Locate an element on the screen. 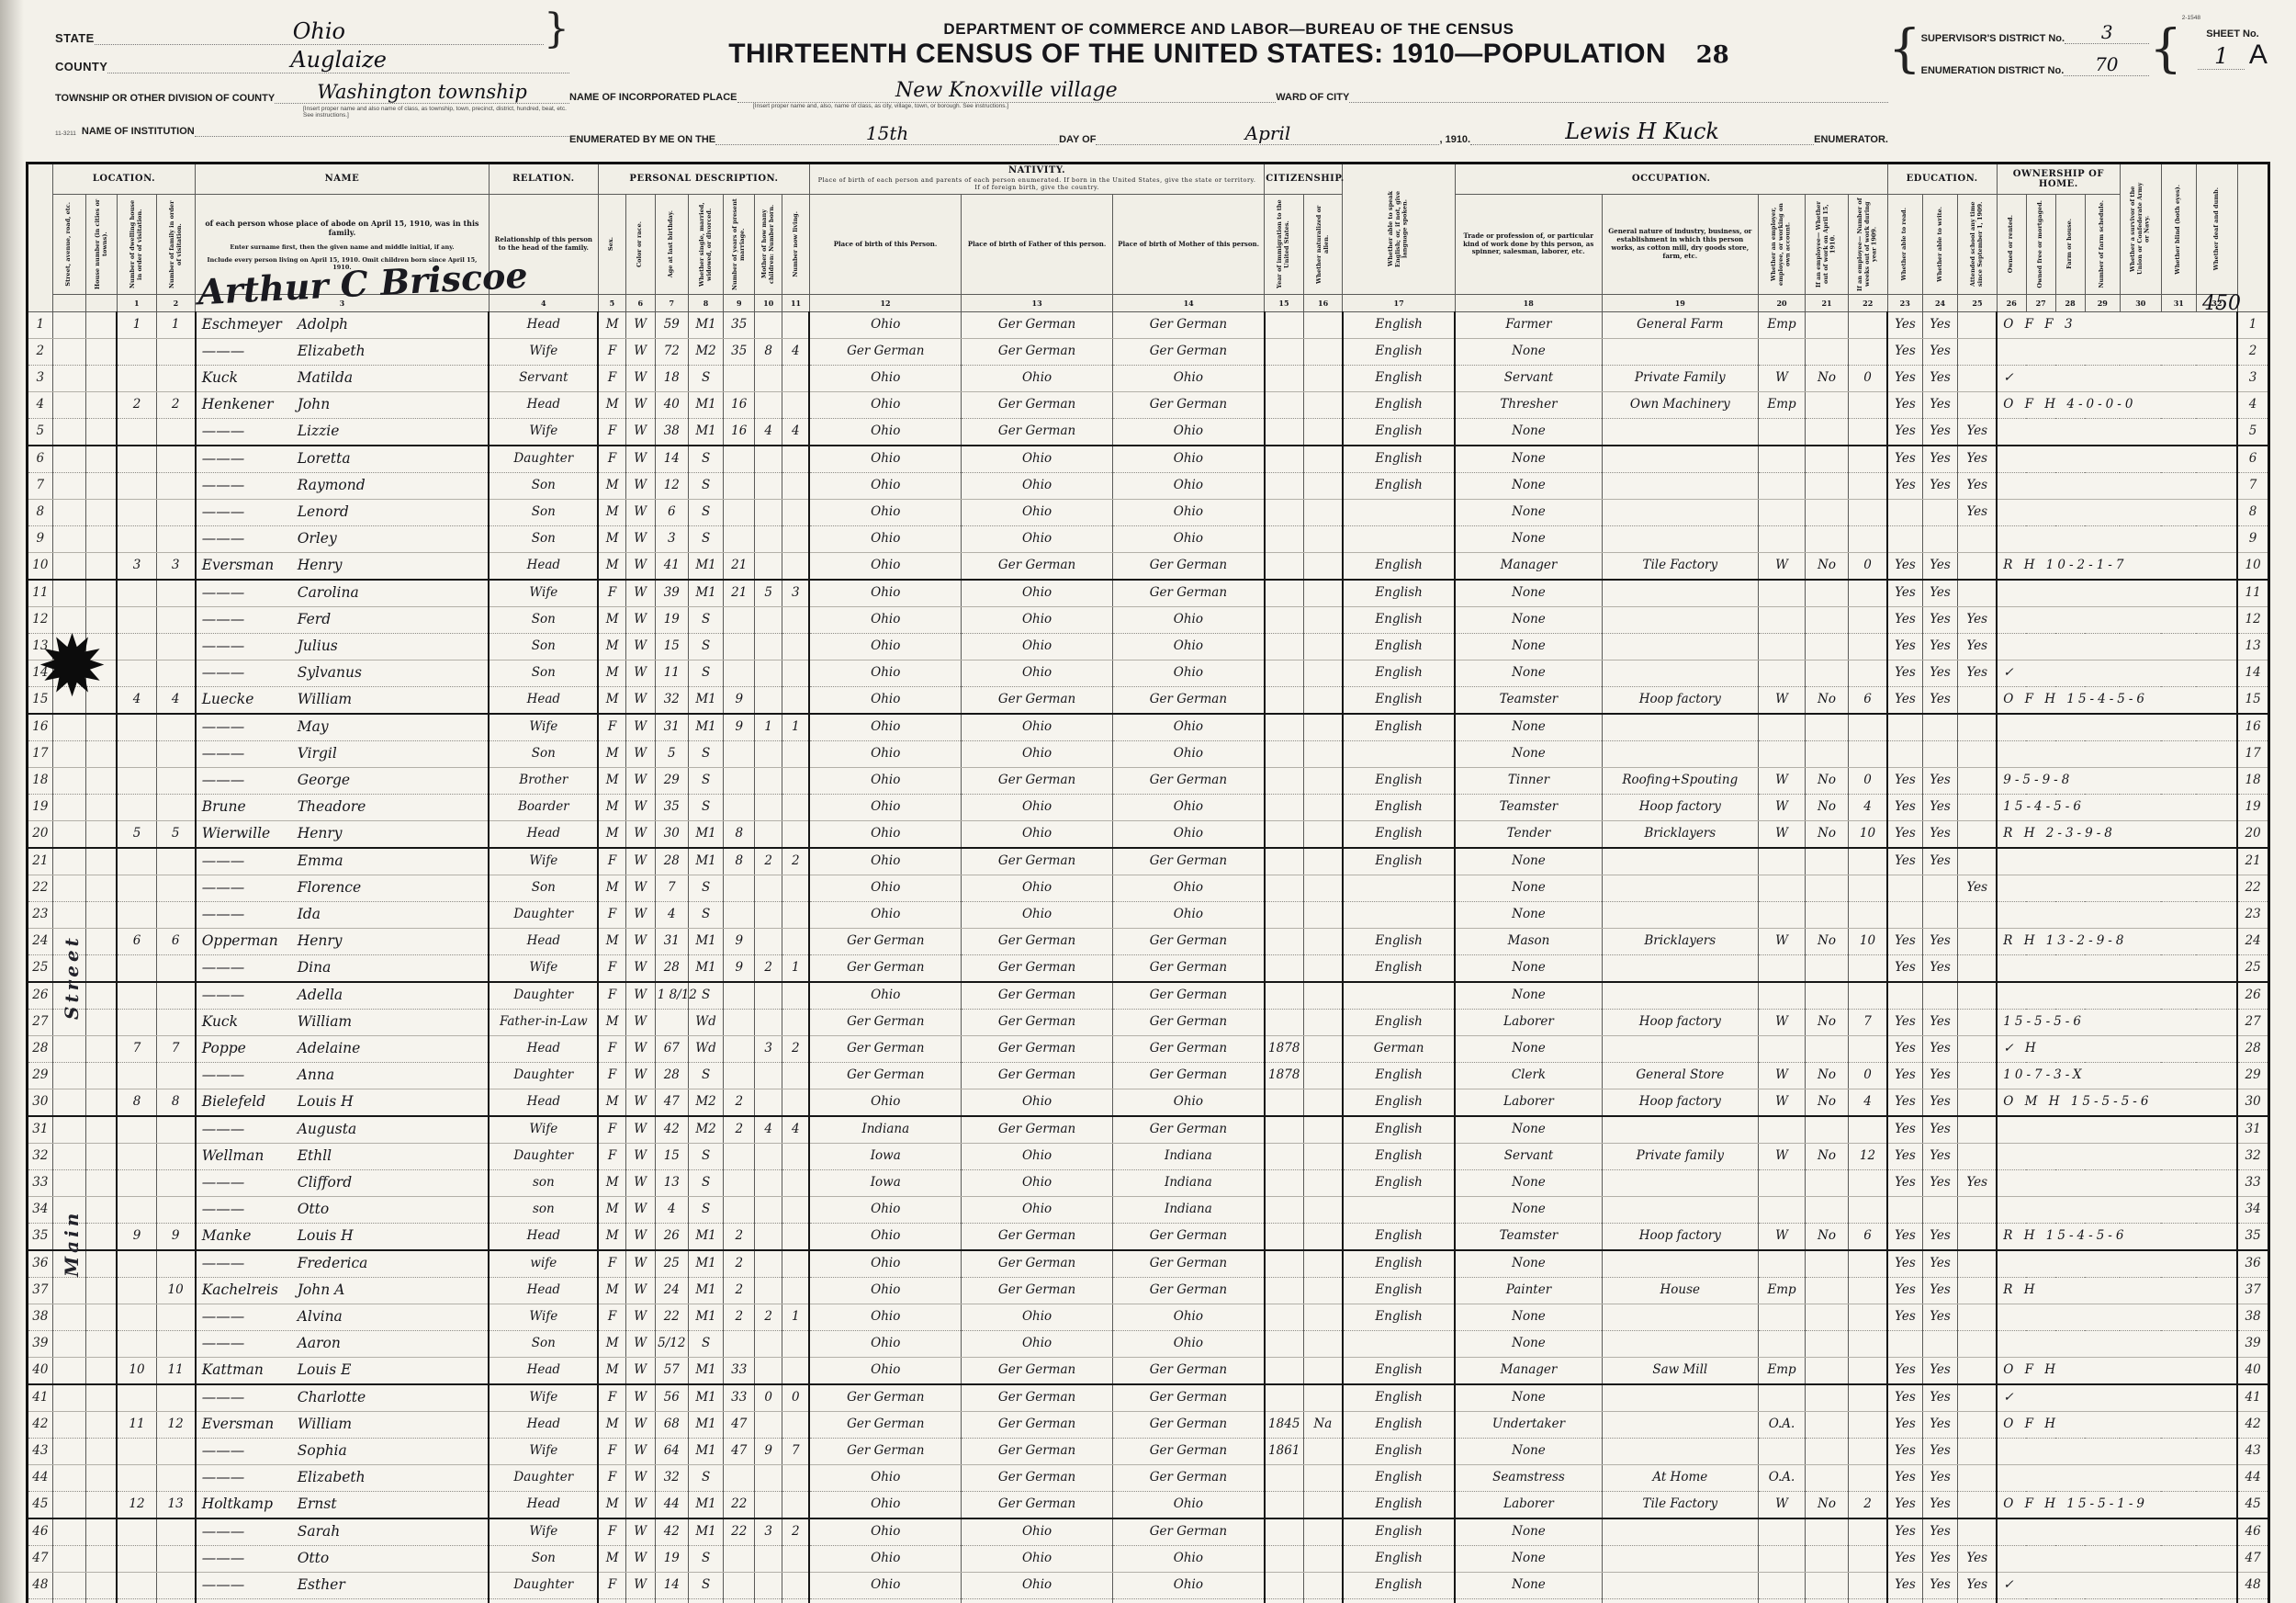 This screenshot has width=2296, height=1603. column-number: 13 is located at coordinates (1037, 302).